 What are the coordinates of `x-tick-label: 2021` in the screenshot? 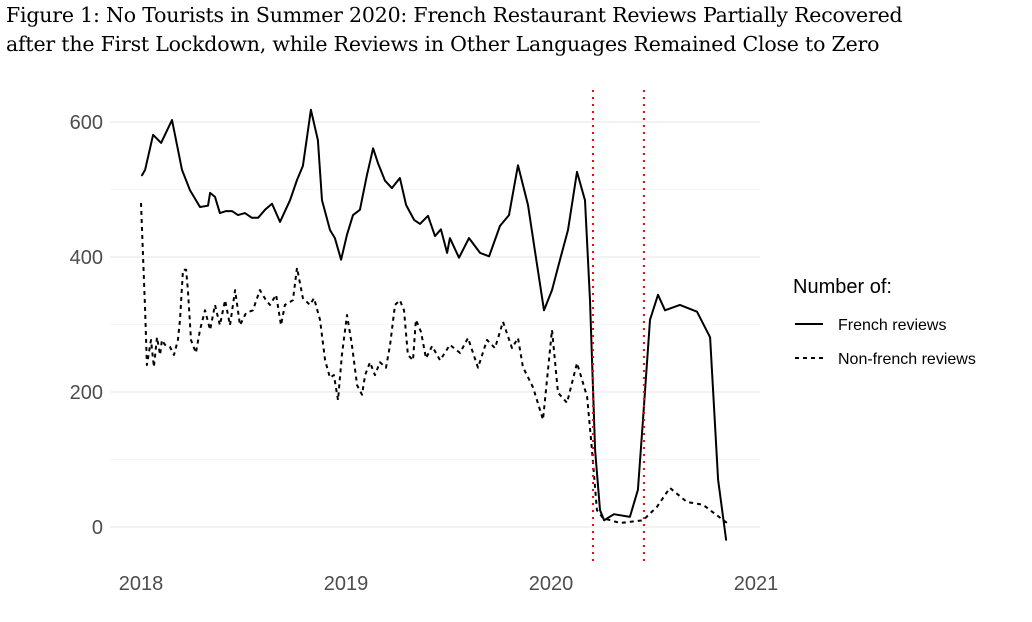 It's located at (756, 584).